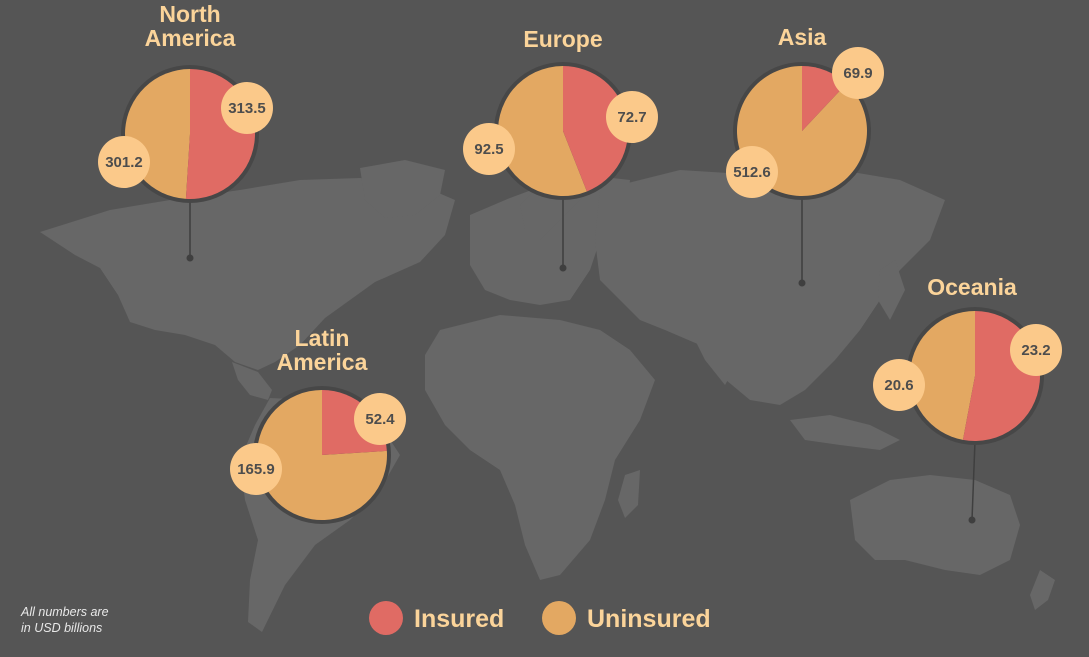 The width and height of the screenshot is (1089, 657). Describe the element at coordinates (845, 432) in the screenshot. I see `indonesia-landmass` at that location.